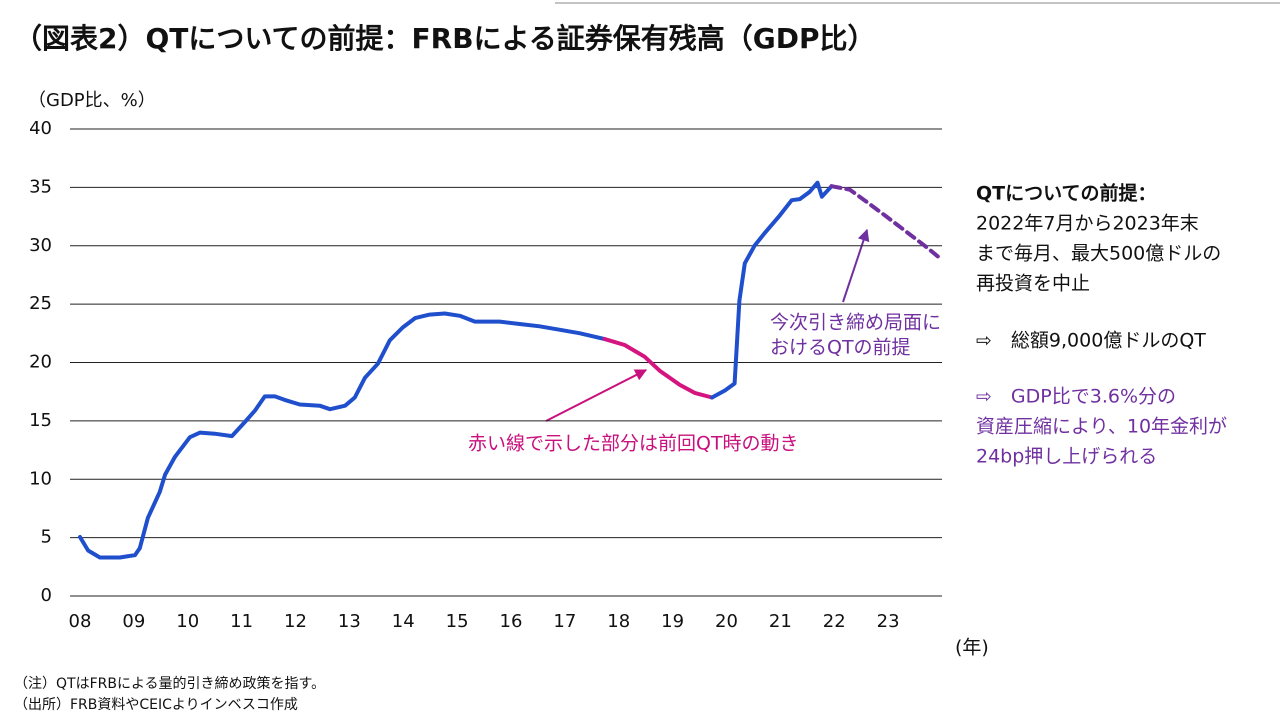 The height and width of the screenshot is (720, 1280). What do you see at coordinates (1087, 224) in the screenshot?
I see `side-body: 2022年7月から2023年末` at bounding box center [1087, 224].